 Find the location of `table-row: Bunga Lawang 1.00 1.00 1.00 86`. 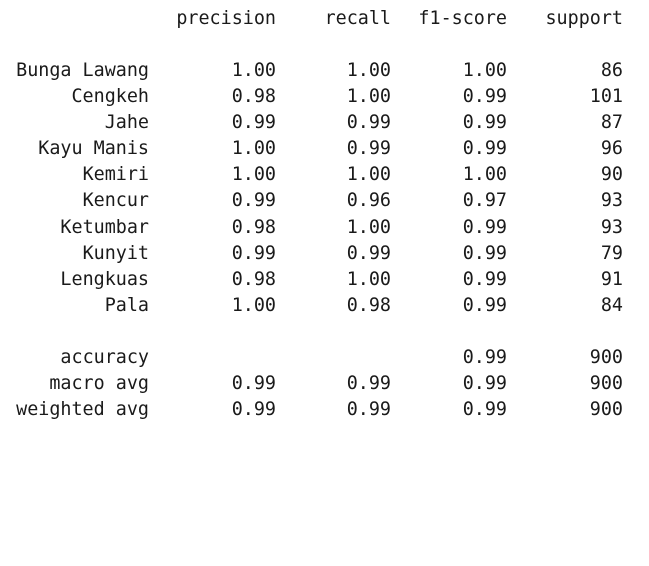

table-row: Bunga Lawang 1.00 1.00 1.00 86 is located at coordinates (324, 71).